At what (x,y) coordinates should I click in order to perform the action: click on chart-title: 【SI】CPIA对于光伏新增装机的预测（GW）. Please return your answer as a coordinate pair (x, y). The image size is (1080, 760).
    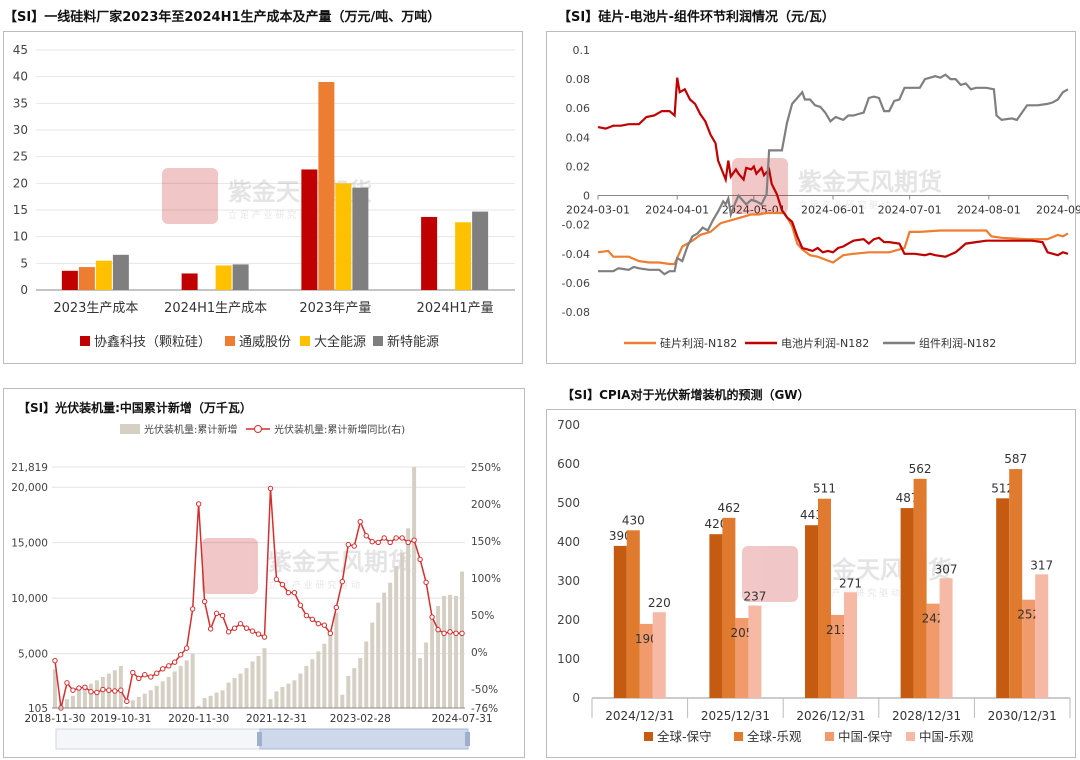
    Looking at the image, I should click on (686, 395).